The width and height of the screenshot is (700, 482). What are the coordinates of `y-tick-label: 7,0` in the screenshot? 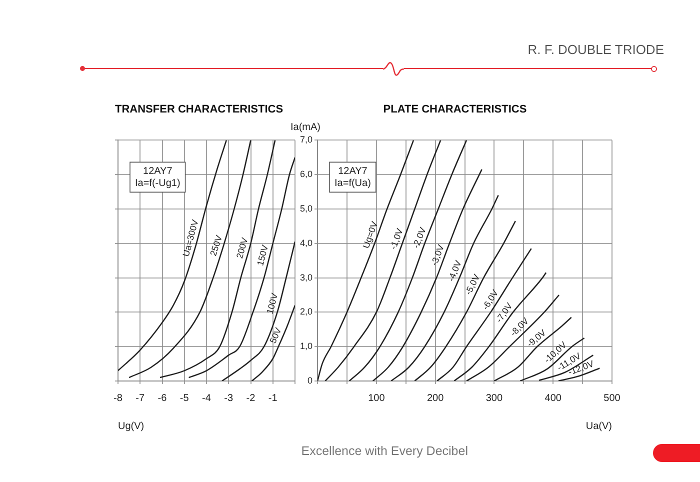 It's located at (306, 139).